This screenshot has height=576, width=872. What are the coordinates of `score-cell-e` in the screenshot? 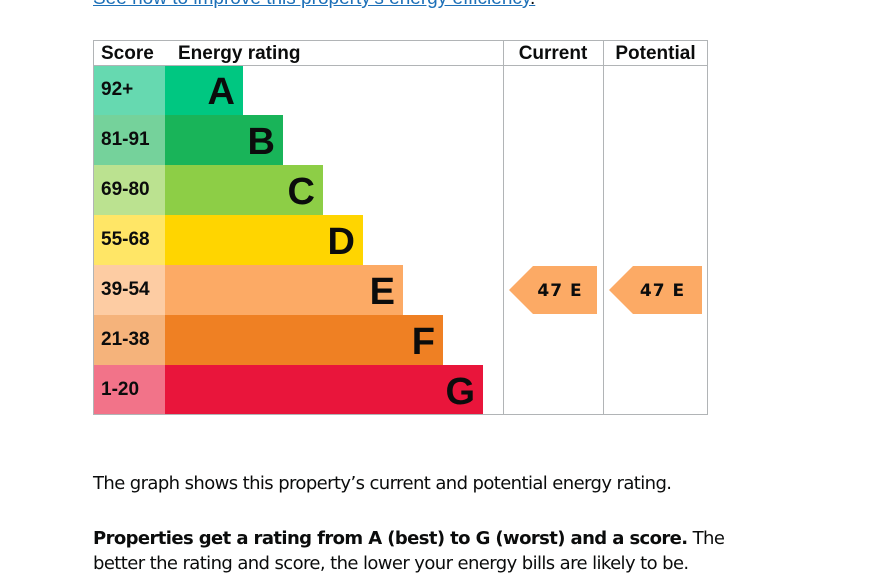 It's located at (129, 290).